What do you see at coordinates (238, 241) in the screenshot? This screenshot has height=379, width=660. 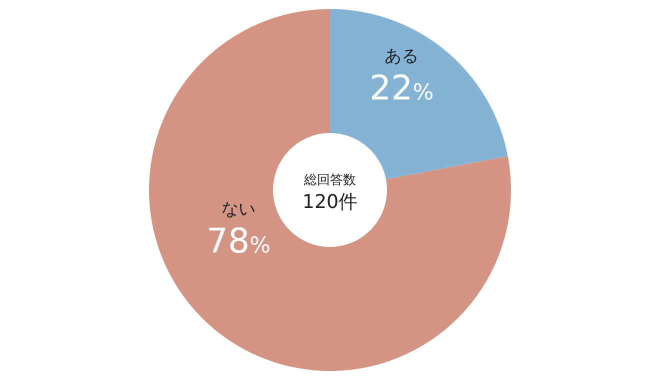 I see `data-label: 78%` at bounding box center [238, 241].